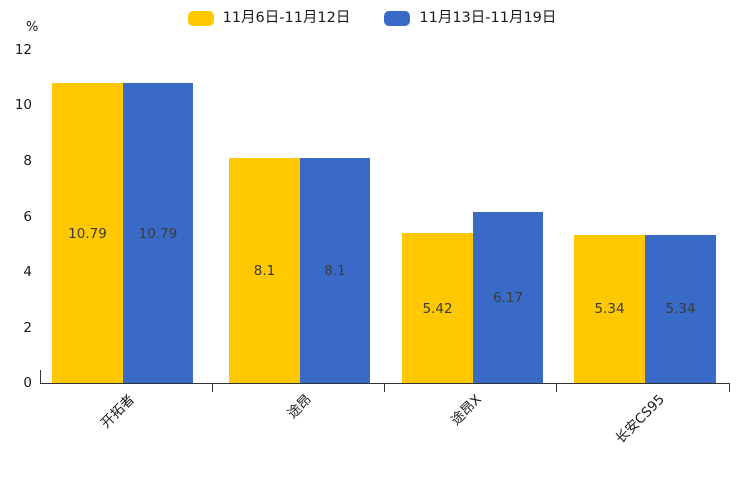  I want to click on y-tick-label-6: 6, so click(27, 217).